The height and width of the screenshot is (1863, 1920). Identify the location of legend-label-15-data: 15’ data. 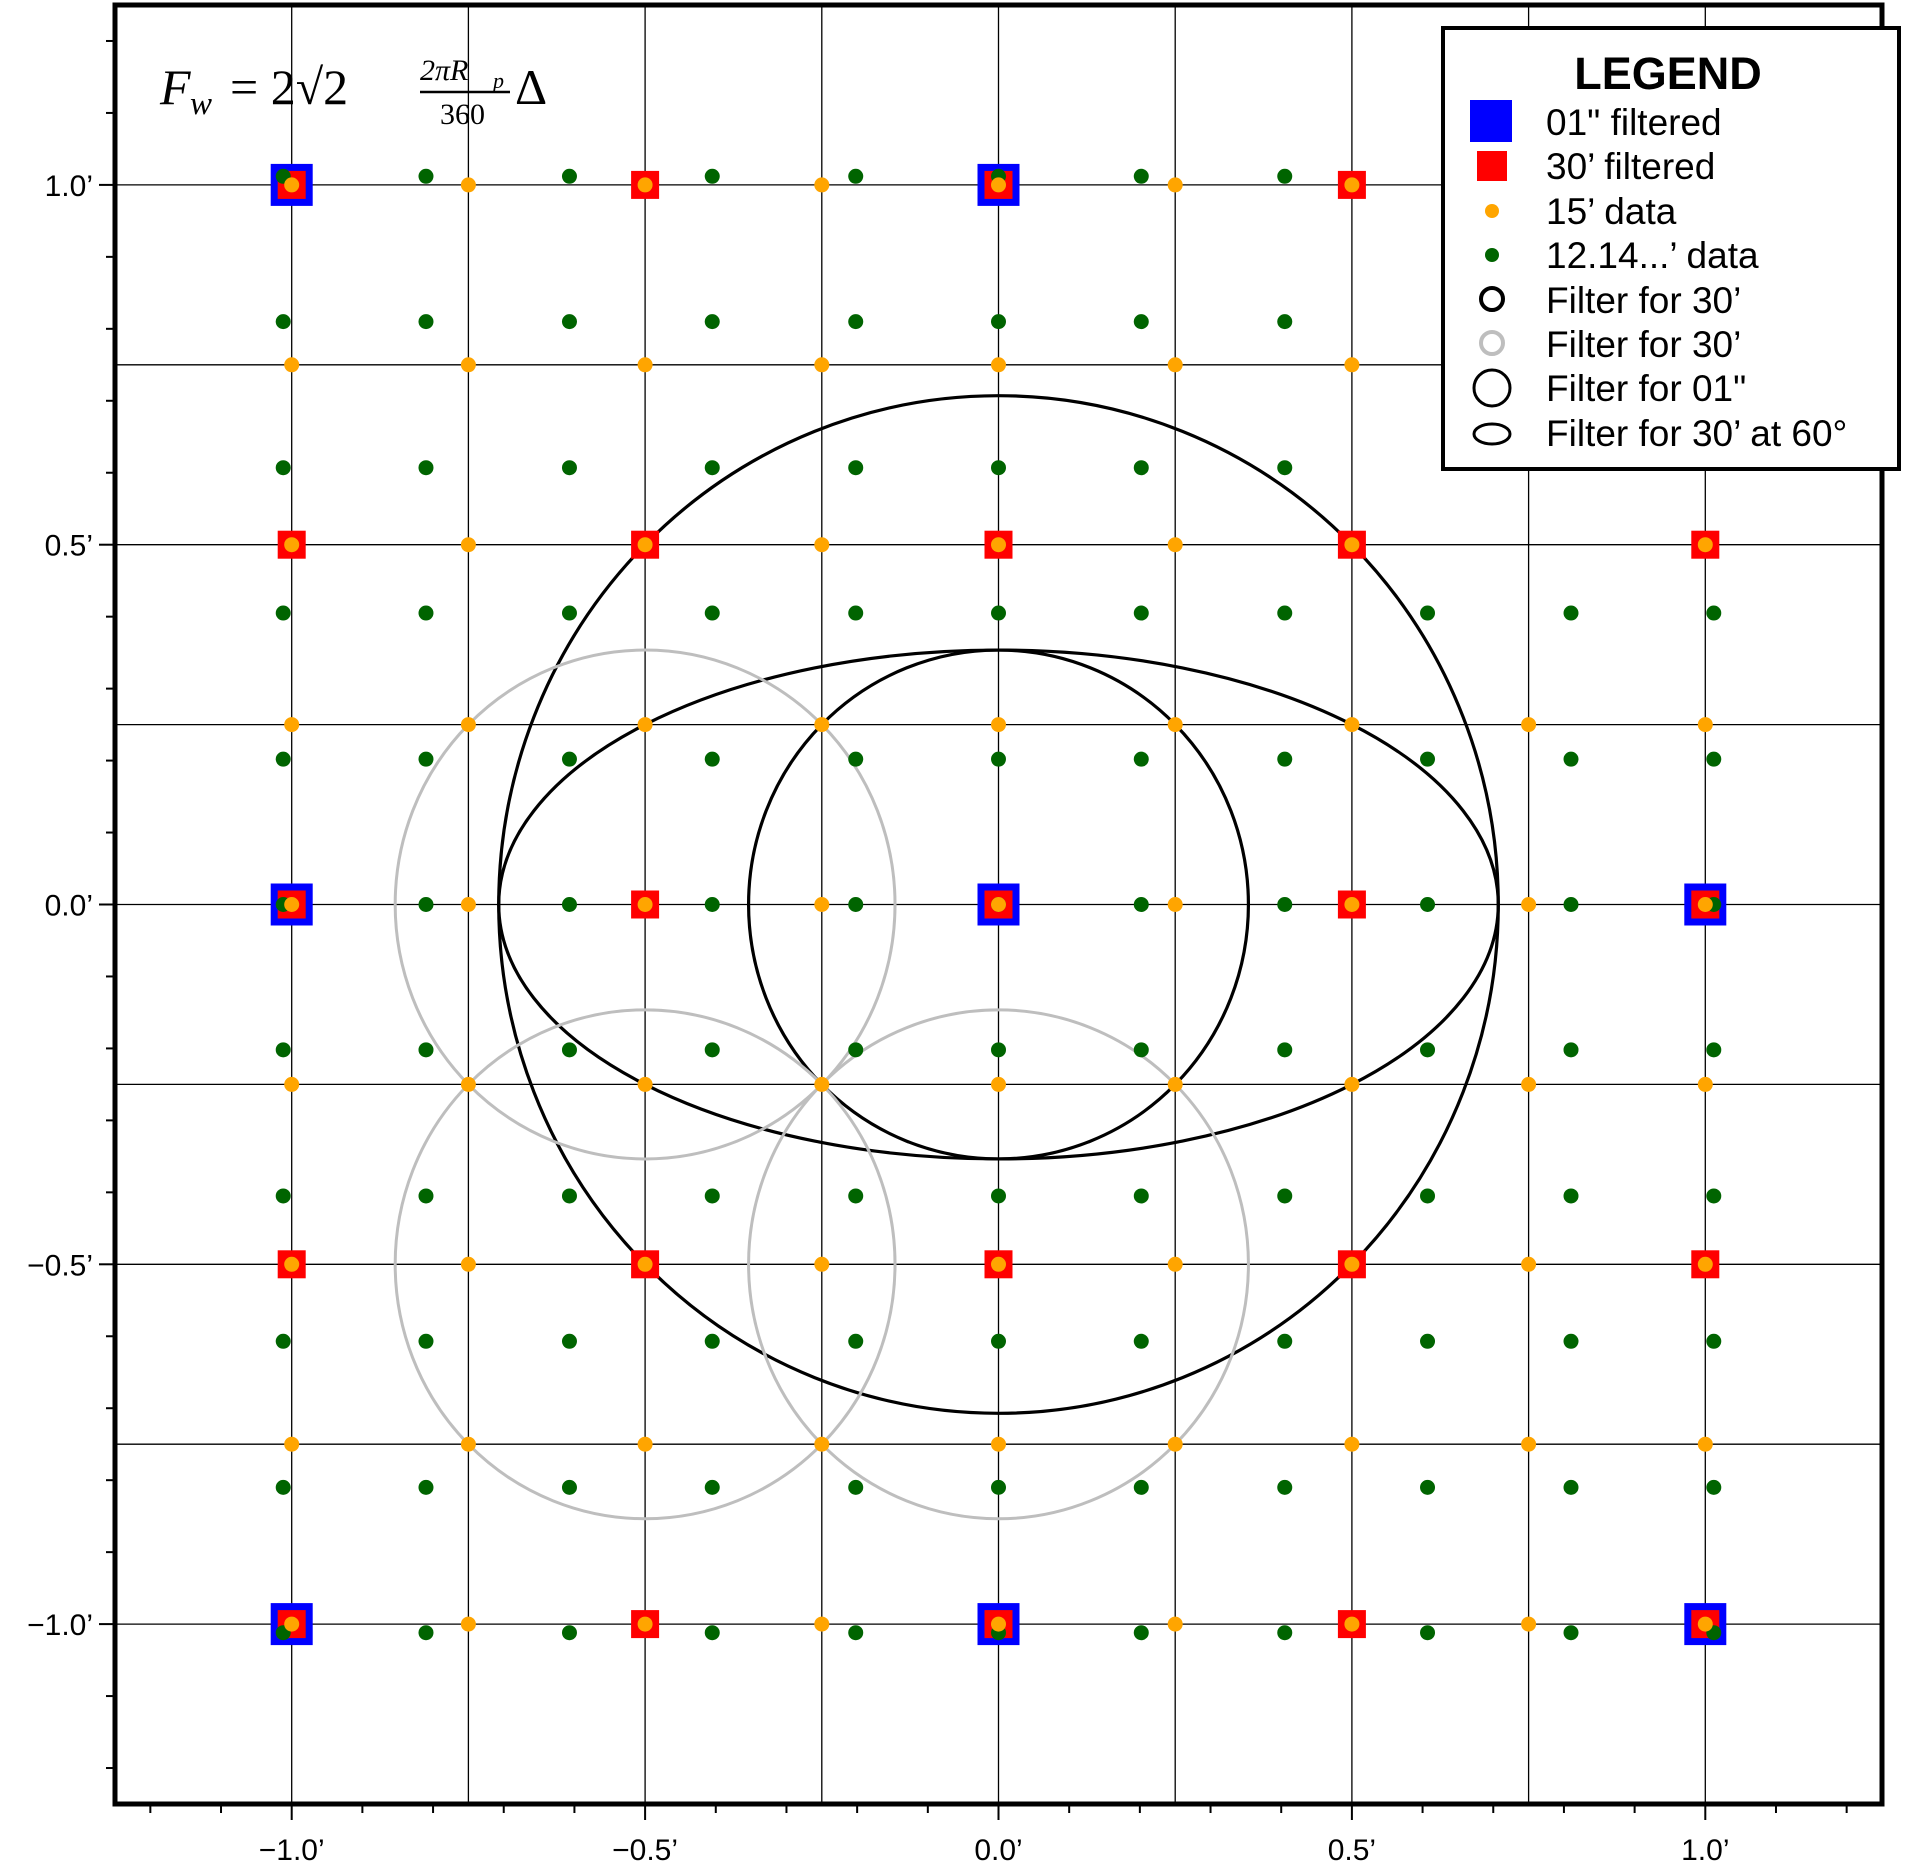
(1611, 211).